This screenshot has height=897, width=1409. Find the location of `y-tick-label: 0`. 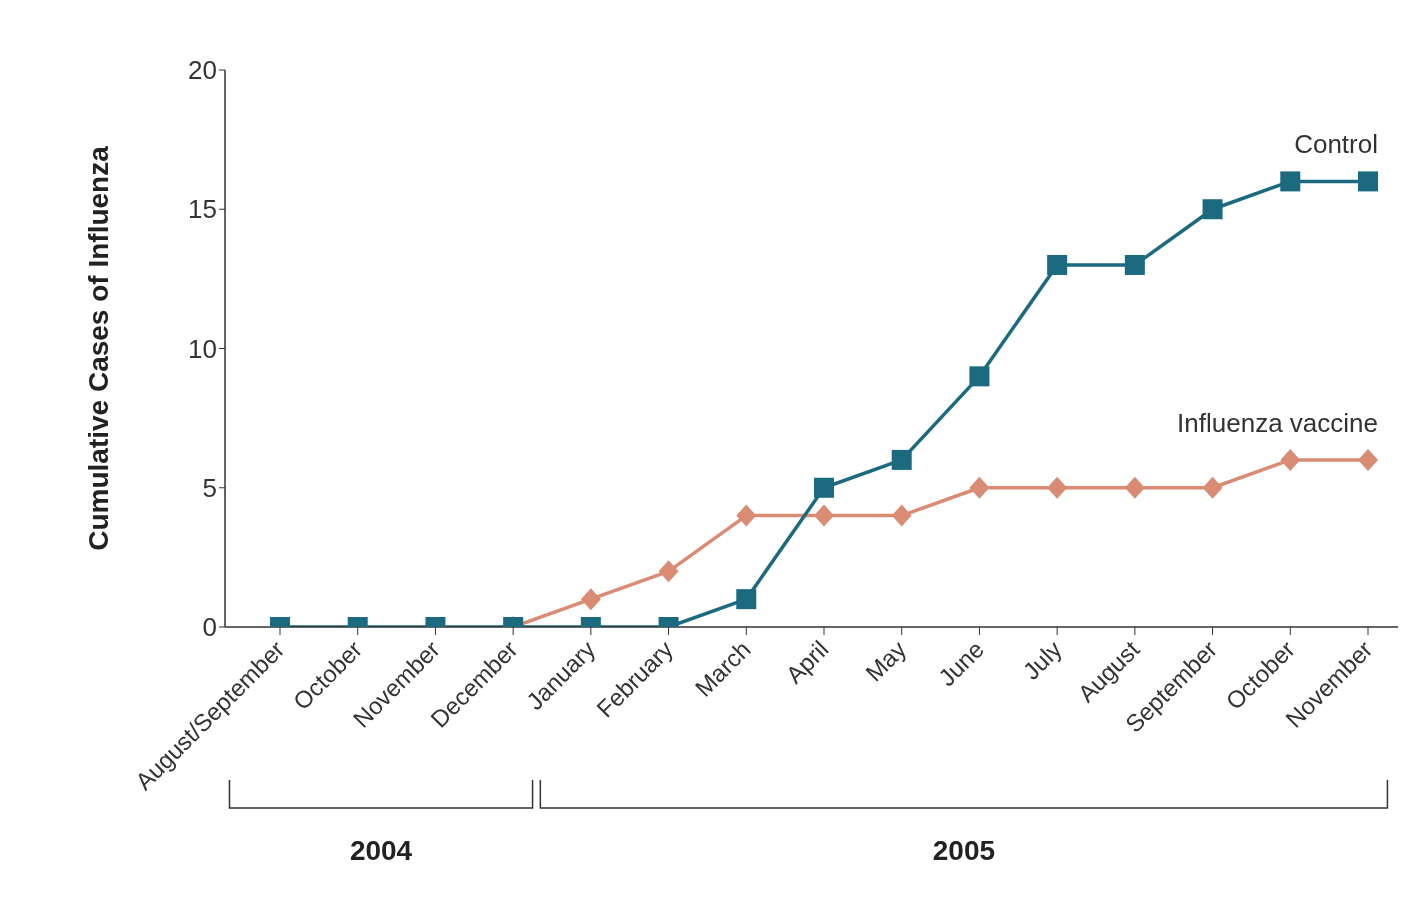

y-tick-label: 0 is located at coordinates (209, 627).